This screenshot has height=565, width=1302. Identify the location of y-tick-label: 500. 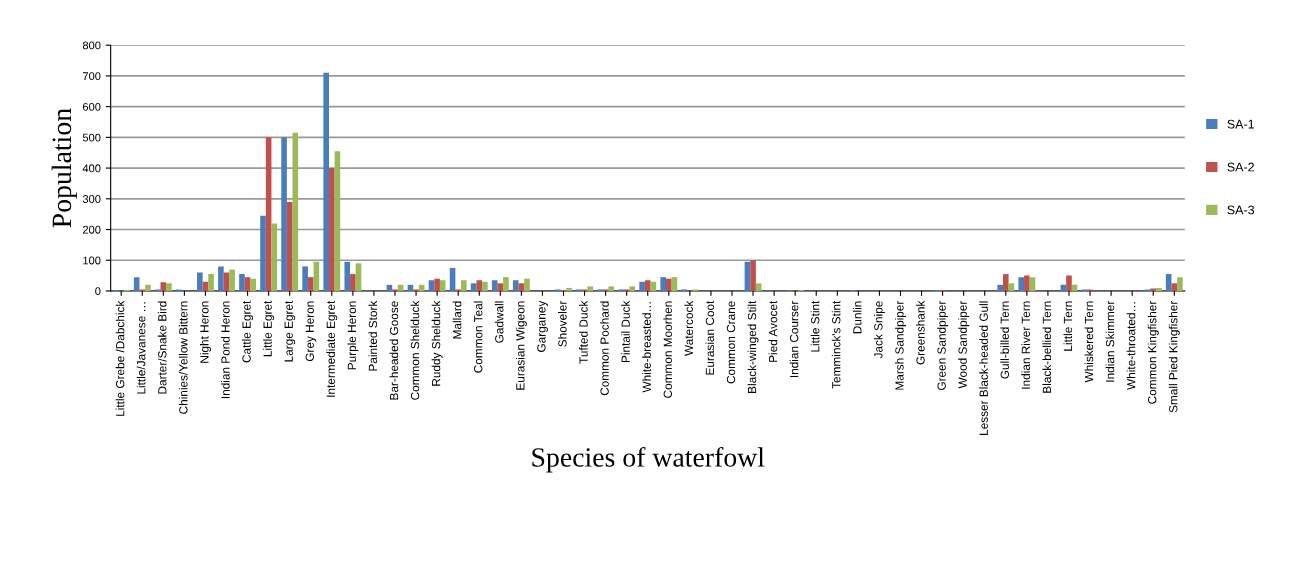
(91, 137).